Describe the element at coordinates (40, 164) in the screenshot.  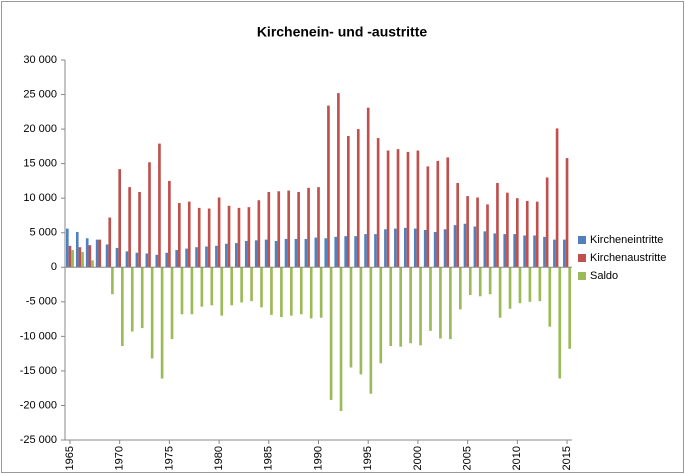
I see `y-tick-label: 15 000` at that location.